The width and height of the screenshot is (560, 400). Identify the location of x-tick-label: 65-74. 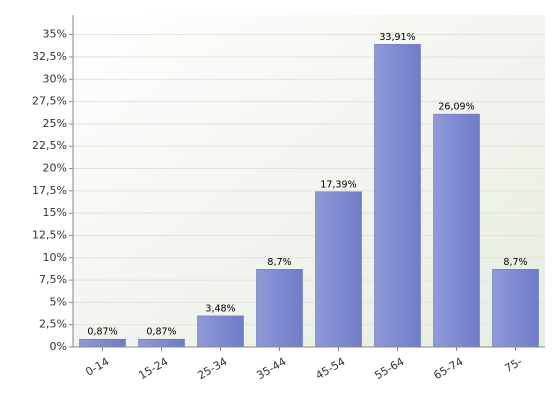
(448, 368).